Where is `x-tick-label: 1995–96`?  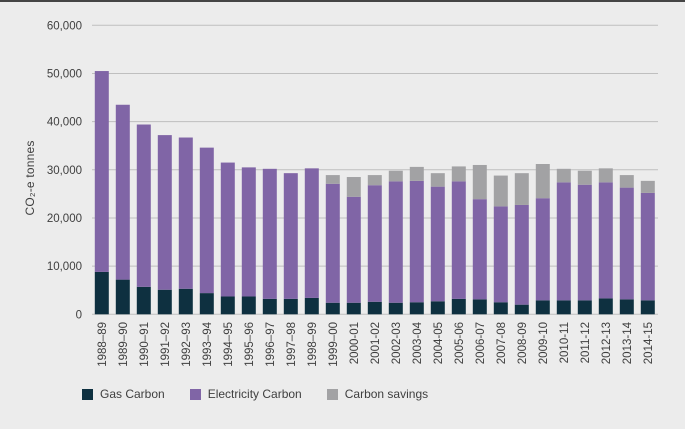
x-tick-label: 1995–96 is located at coordinates (250, 344).